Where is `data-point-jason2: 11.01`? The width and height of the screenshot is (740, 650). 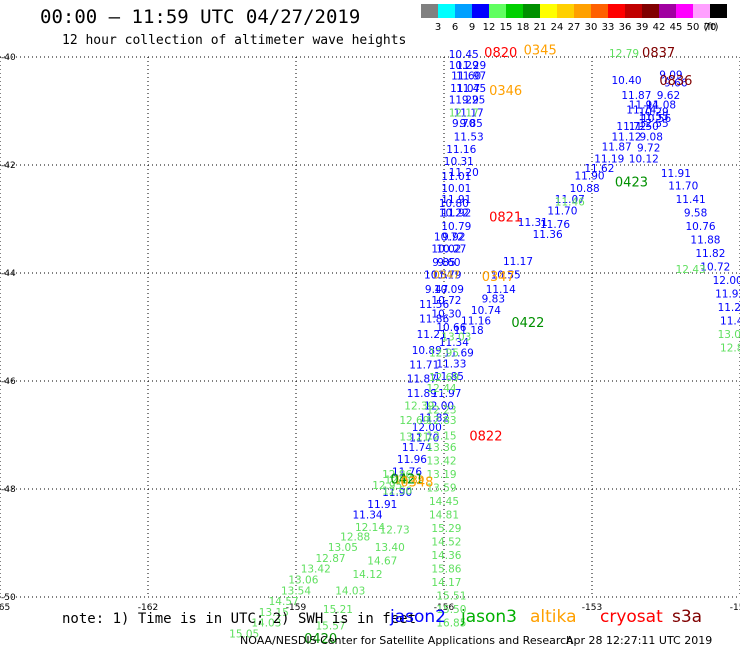 data-point-jason2: 11.01 is located at coordinates (456, 177).